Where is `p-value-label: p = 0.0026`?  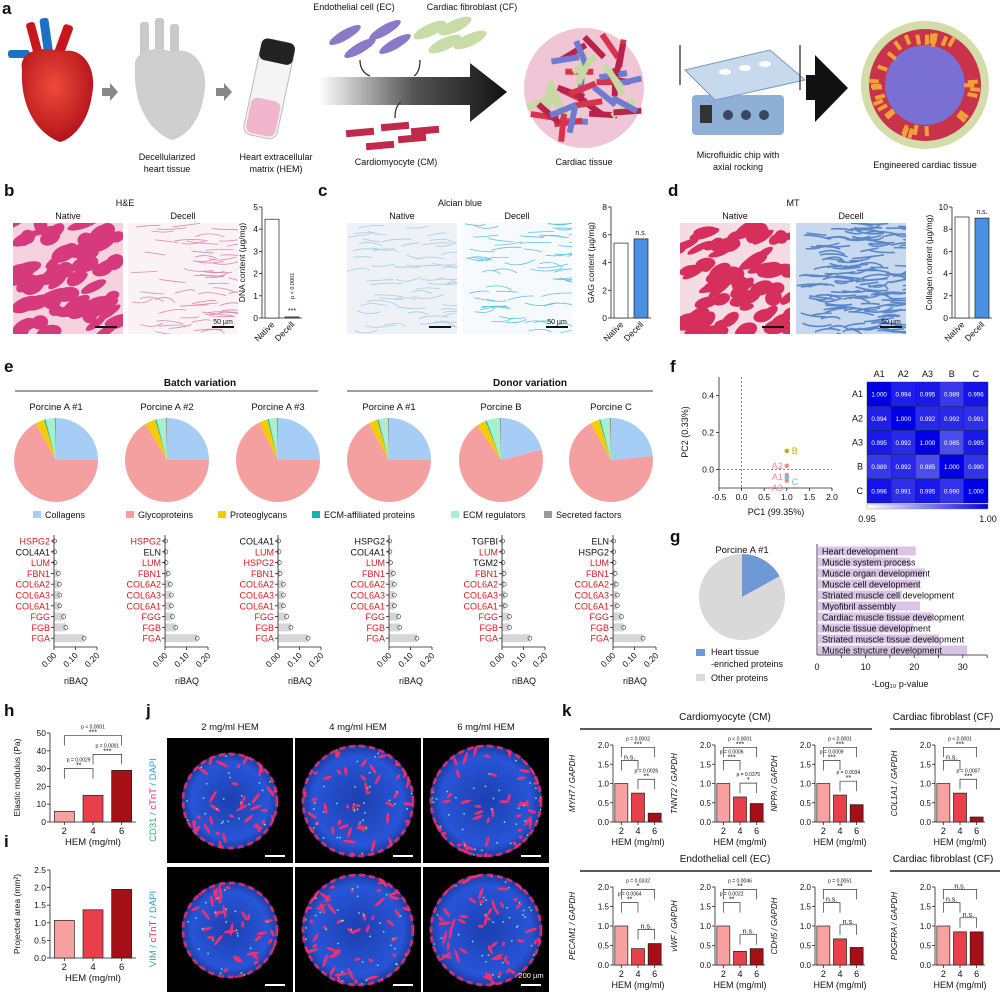
p-value-label: p = 0.0026 is located at coordinates (646, 771).